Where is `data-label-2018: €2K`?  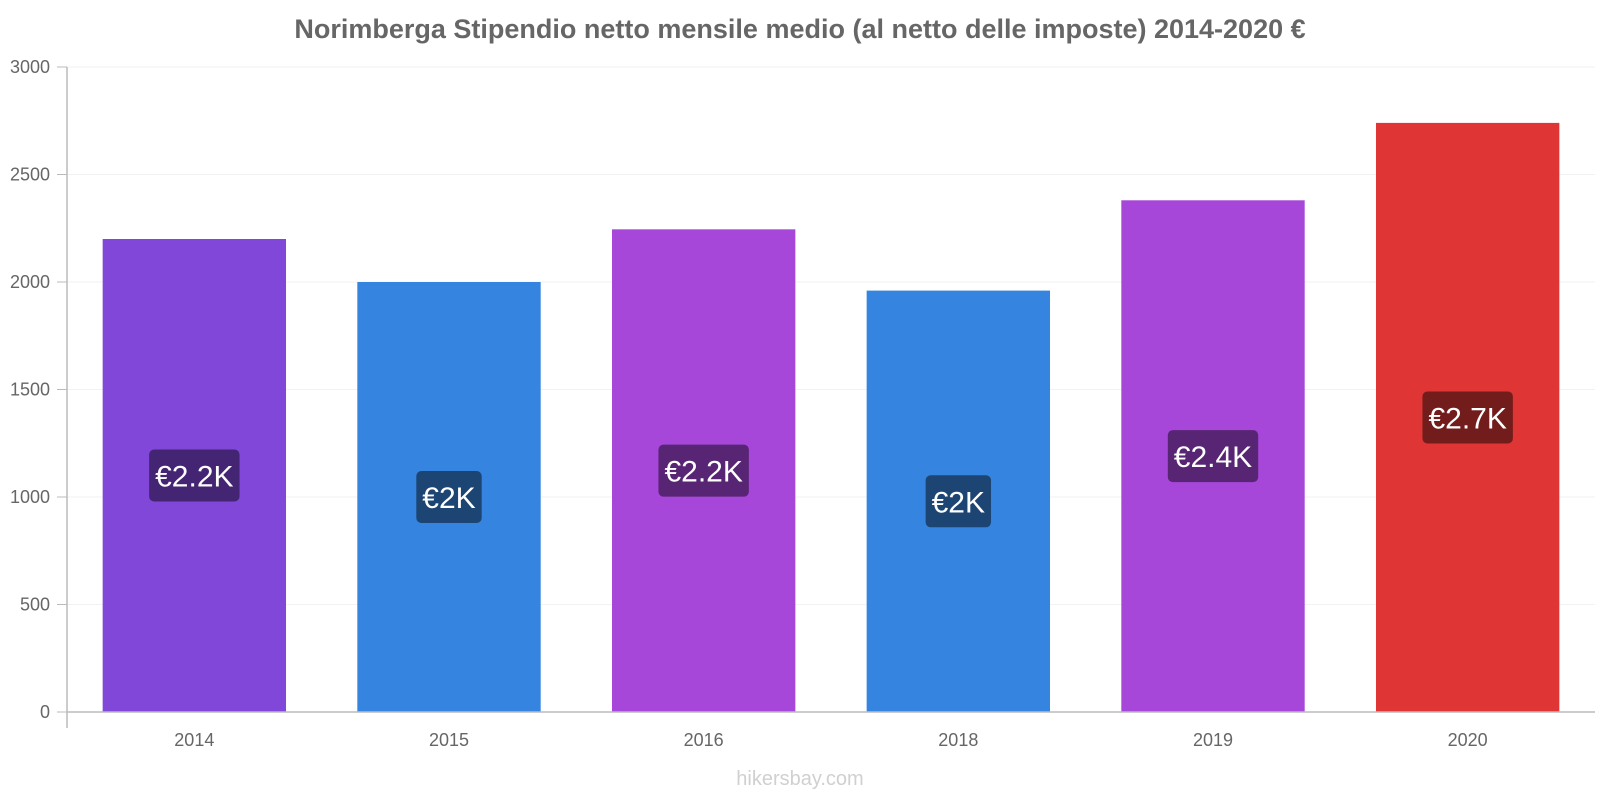
data-label-2018: €2K is located at coordinates (958, 501).